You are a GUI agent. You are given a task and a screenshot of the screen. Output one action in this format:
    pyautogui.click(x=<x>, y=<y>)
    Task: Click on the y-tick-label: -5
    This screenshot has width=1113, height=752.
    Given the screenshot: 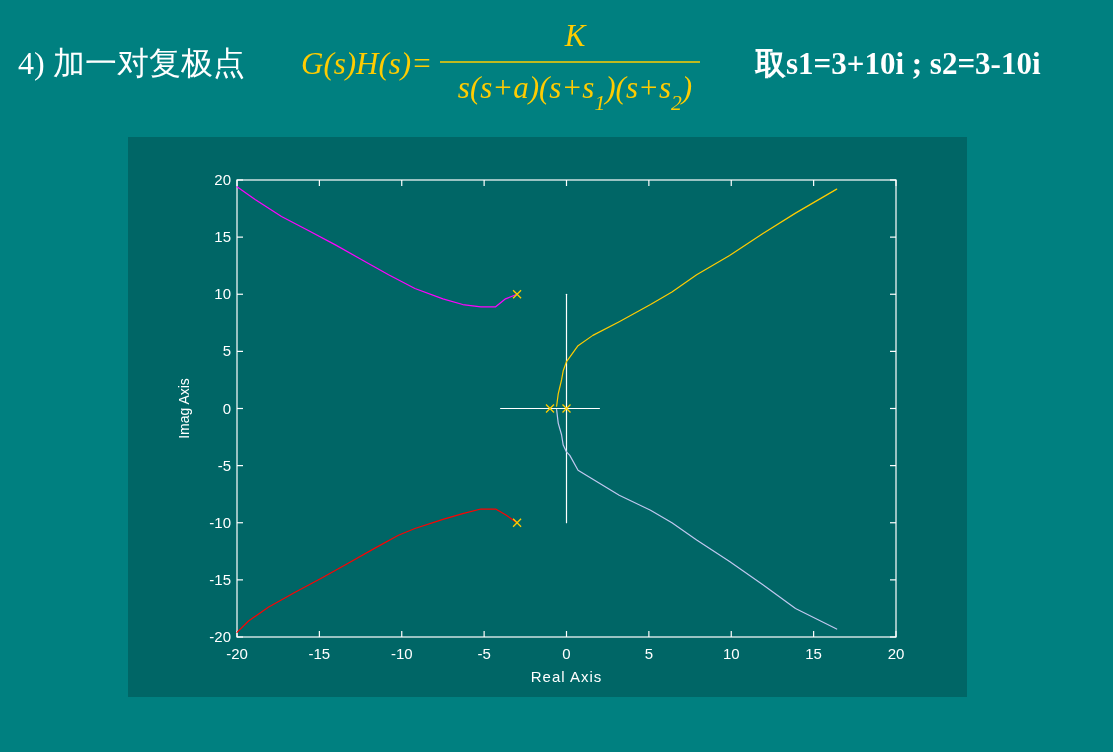 What is the action you would take?
    pyautogui.click(x=224, y=465)
    